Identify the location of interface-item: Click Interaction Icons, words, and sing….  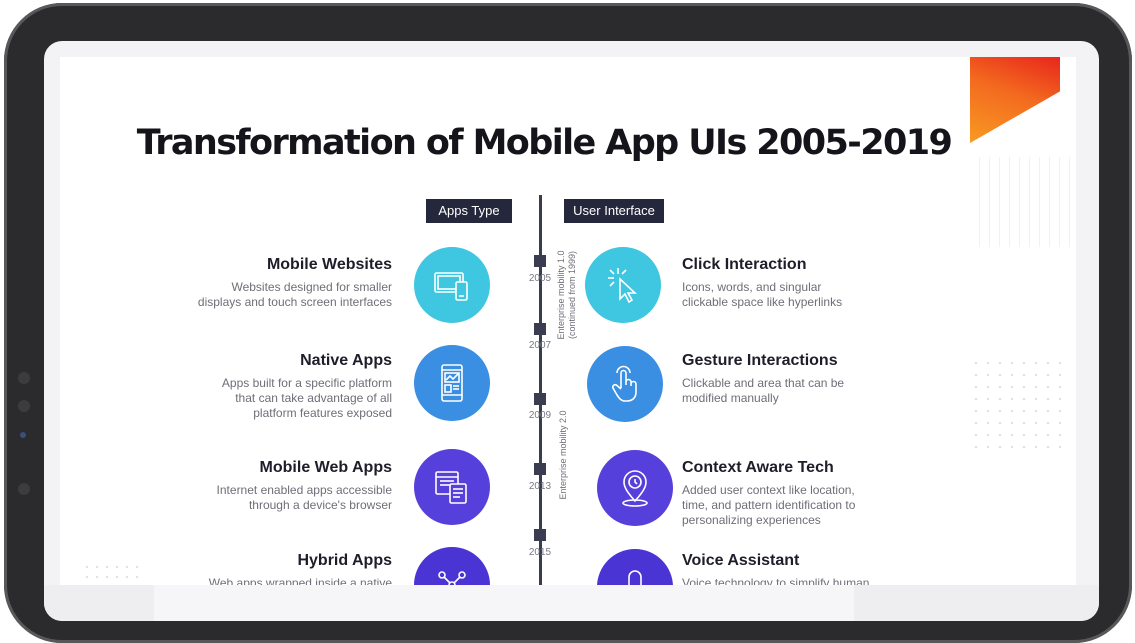
(762, 283).